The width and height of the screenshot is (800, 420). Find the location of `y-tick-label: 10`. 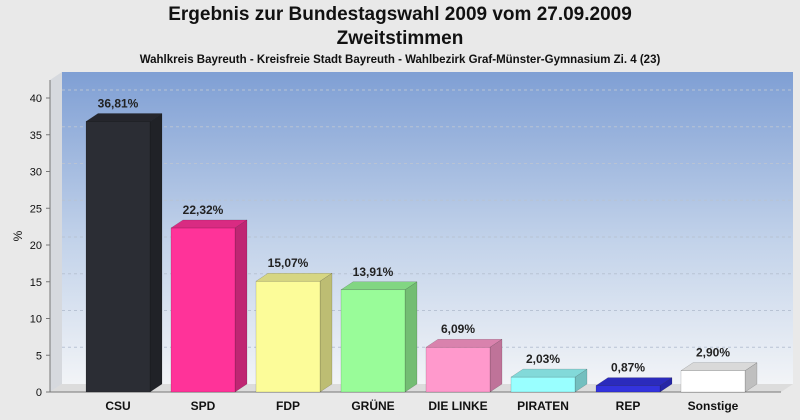

y-tick-label: 10 is located at coordinates (36, 320).